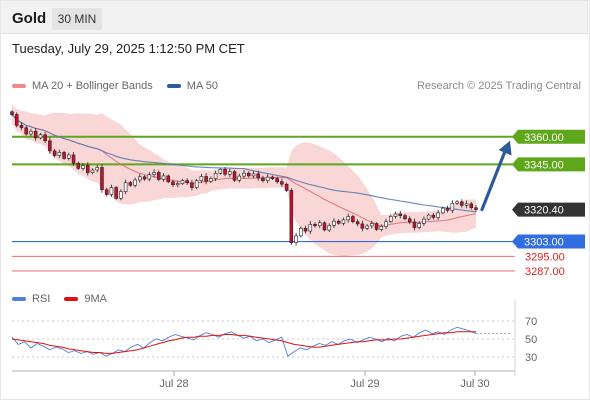 The height and width of the screenshot is (400, 590). What do you see at coordinates (544, 165) in the screenshot?
I see `price-tag-label: 3345.00` at bounding box center [544, 165].